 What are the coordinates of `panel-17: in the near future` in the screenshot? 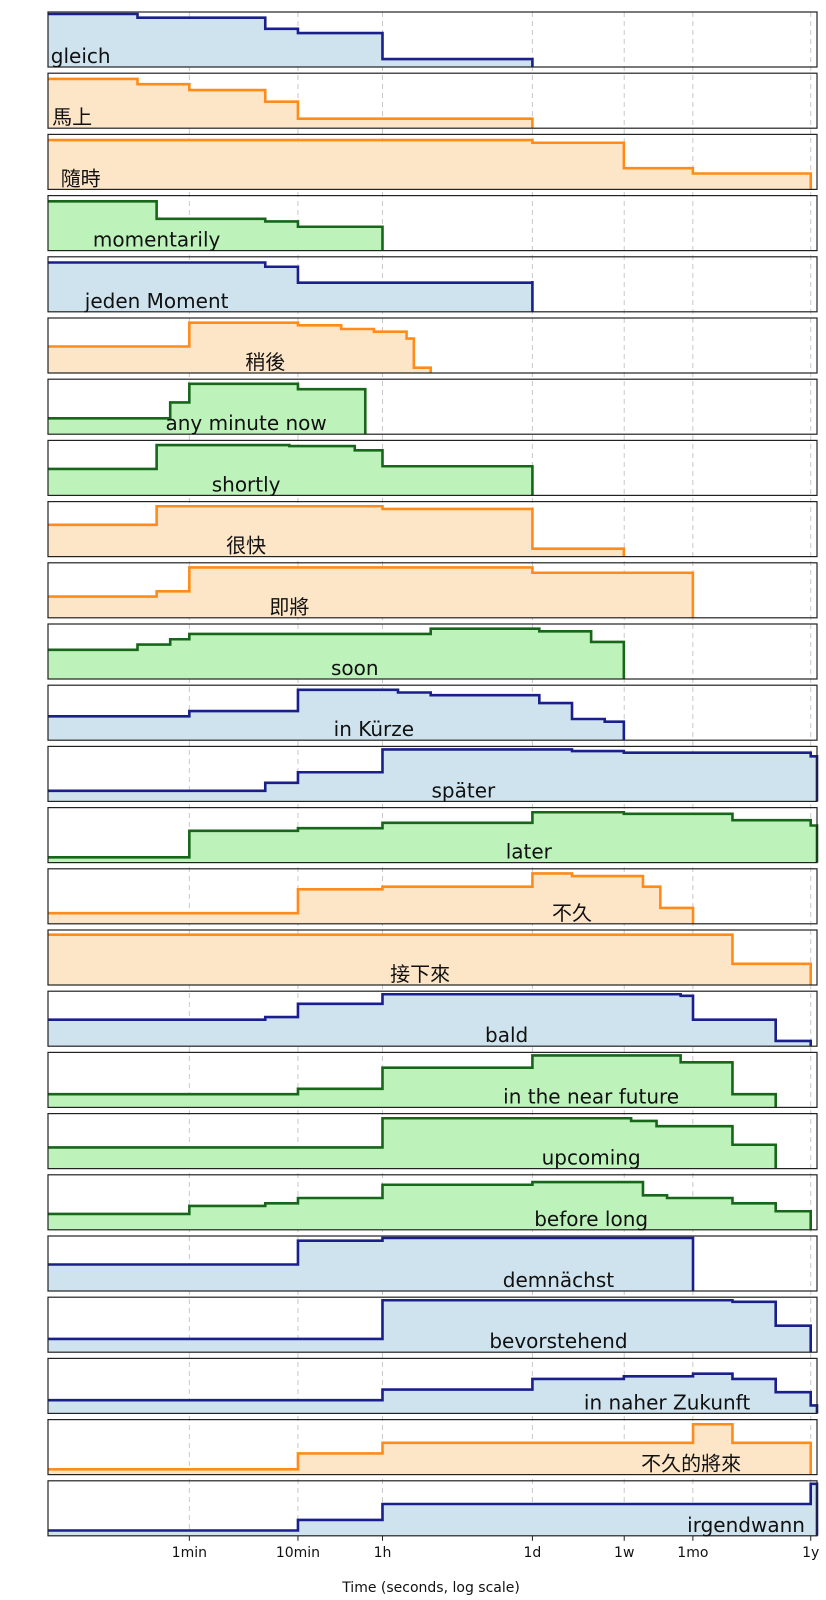 It's located at (432, 1080).